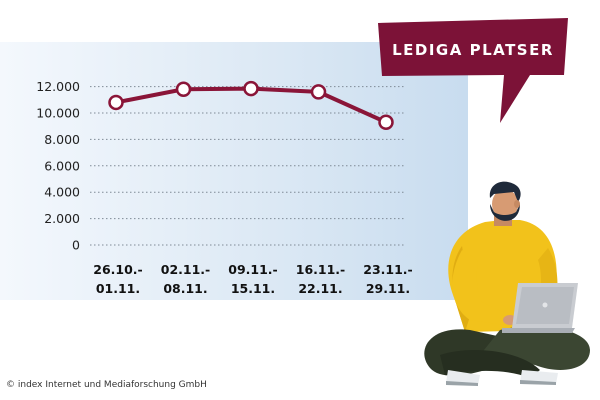 The width and height of the screenshot is (600, 400). Describe the element at coordinates (62, 192) in the screenshot. I see `y-tick-label: 4.000` at that location.